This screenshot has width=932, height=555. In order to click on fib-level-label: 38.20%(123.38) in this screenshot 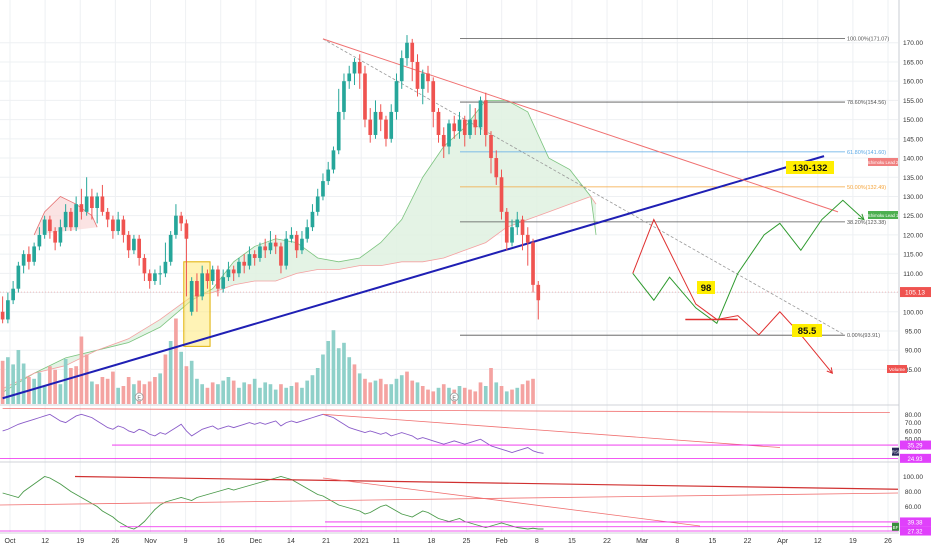, I will do `click(866, 223)`.